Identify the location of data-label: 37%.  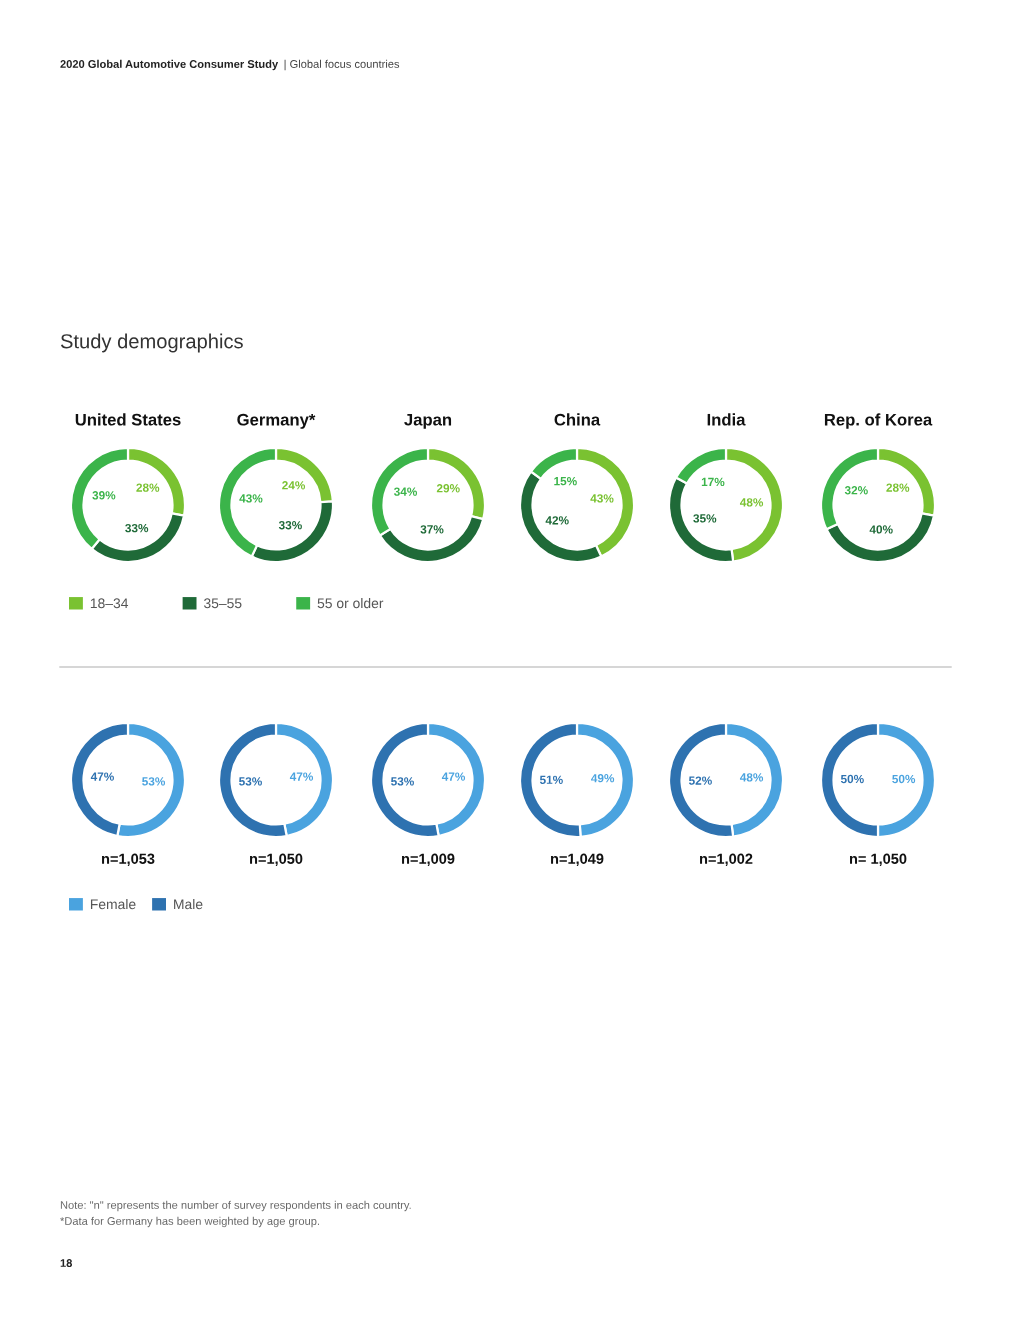
(432, 529).